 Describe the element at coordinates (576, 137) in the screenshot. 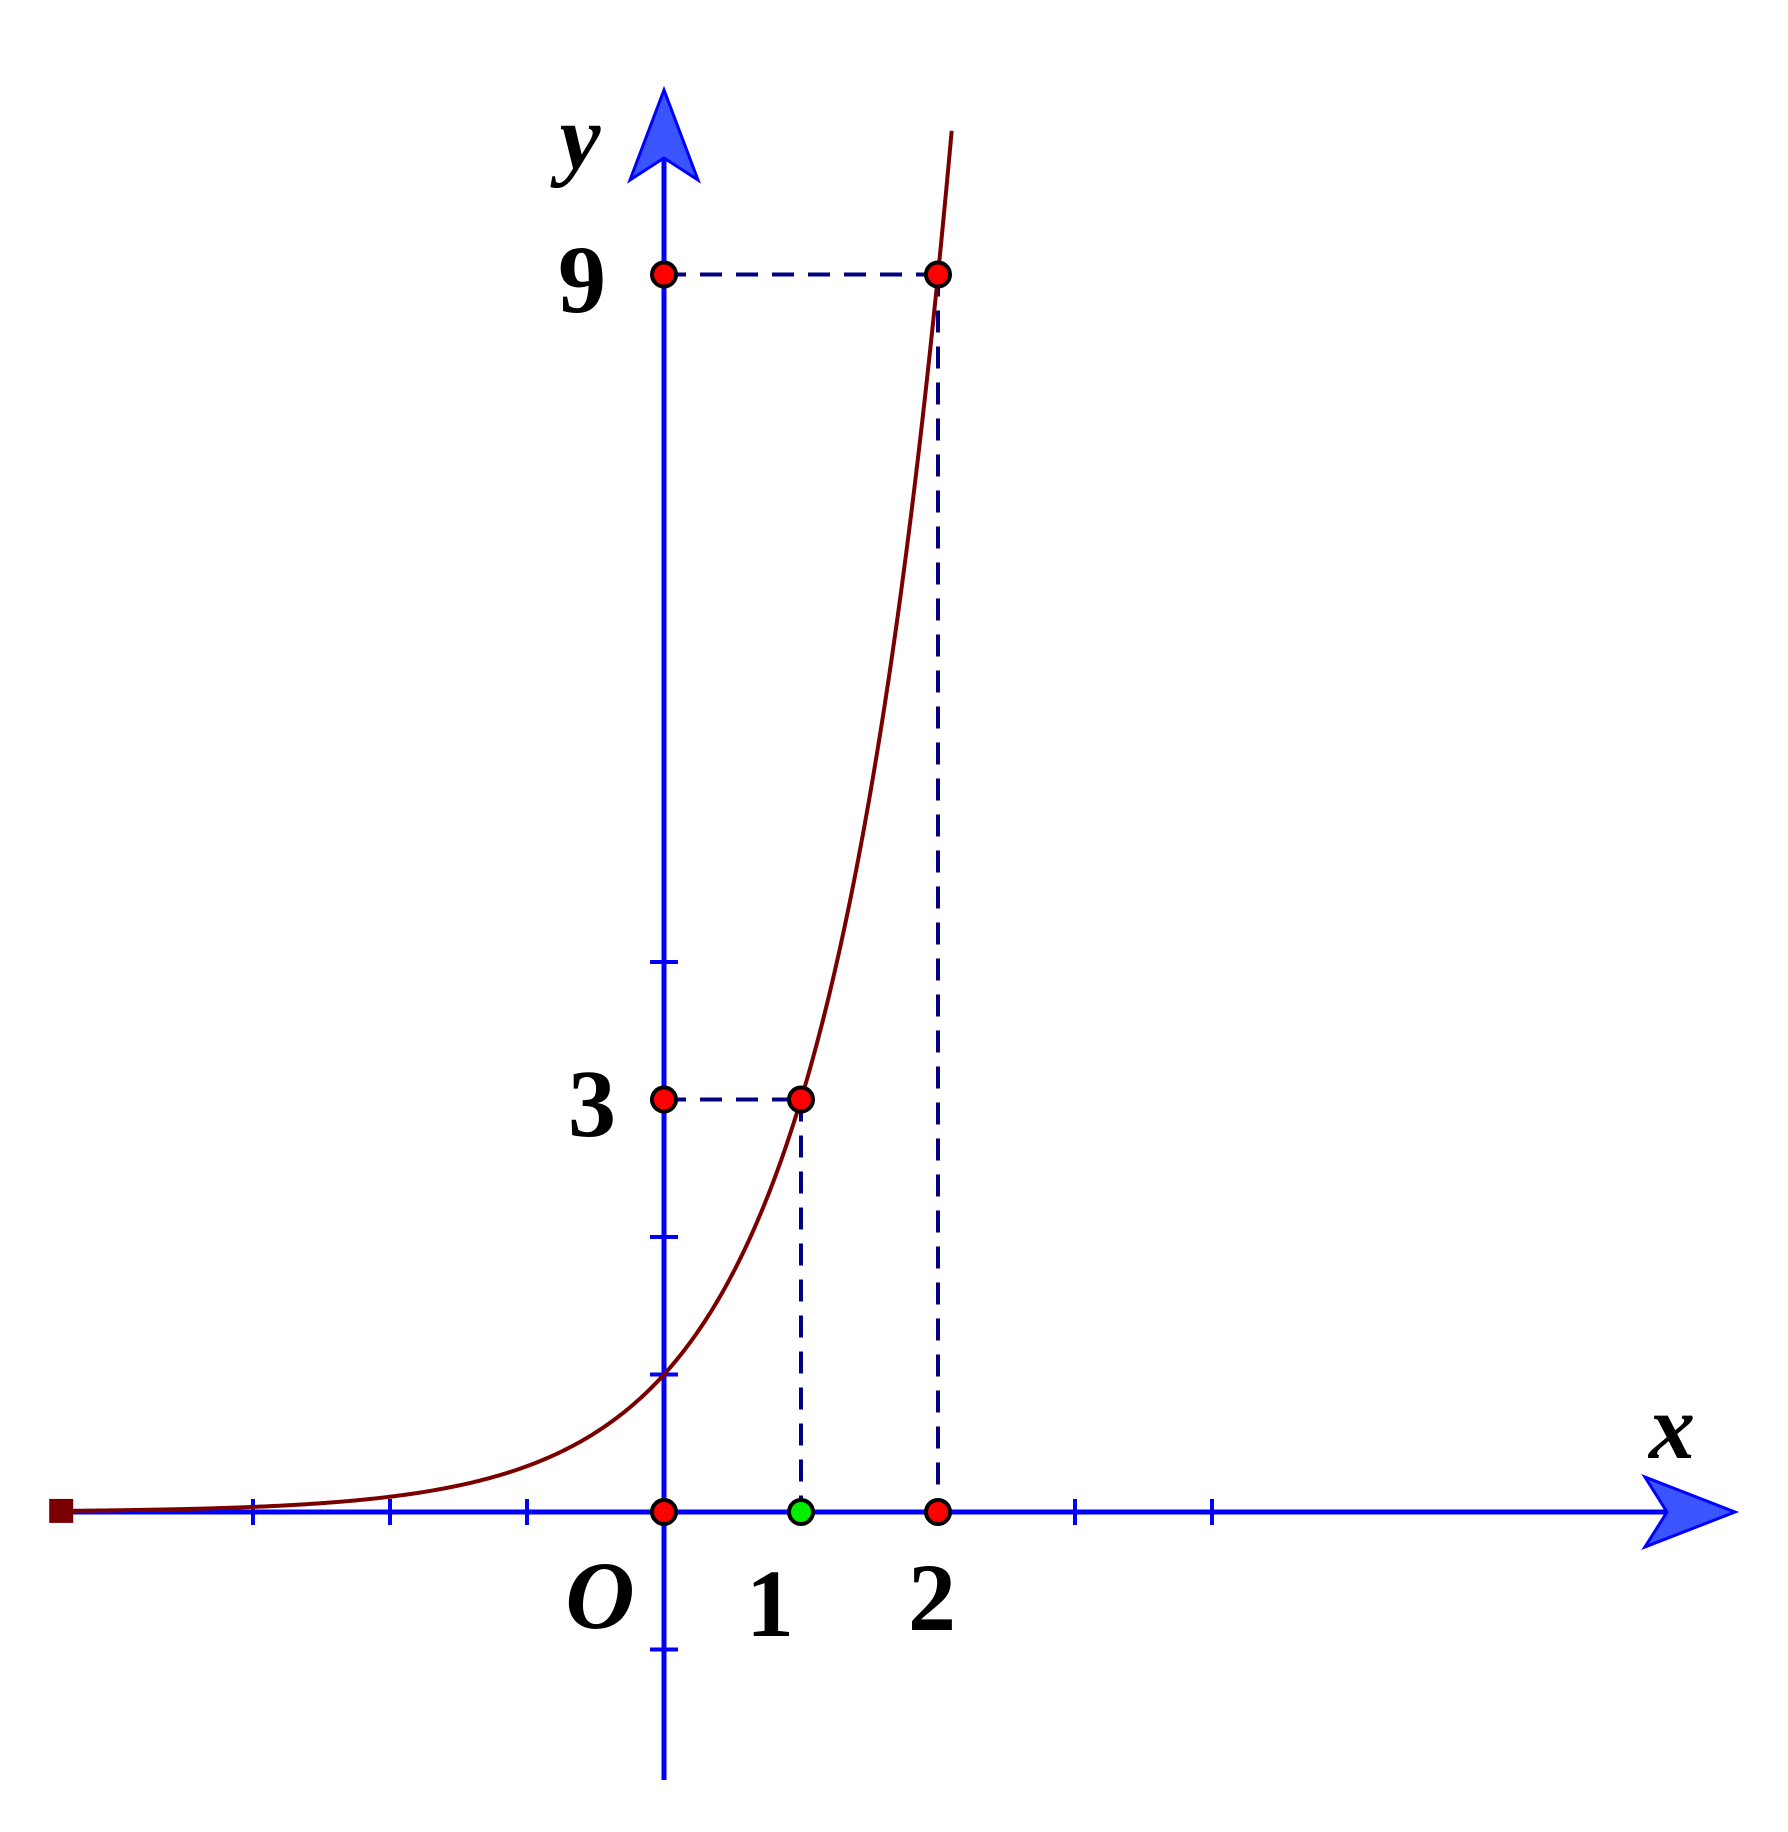

I see `y-axis-label: y` at that location.